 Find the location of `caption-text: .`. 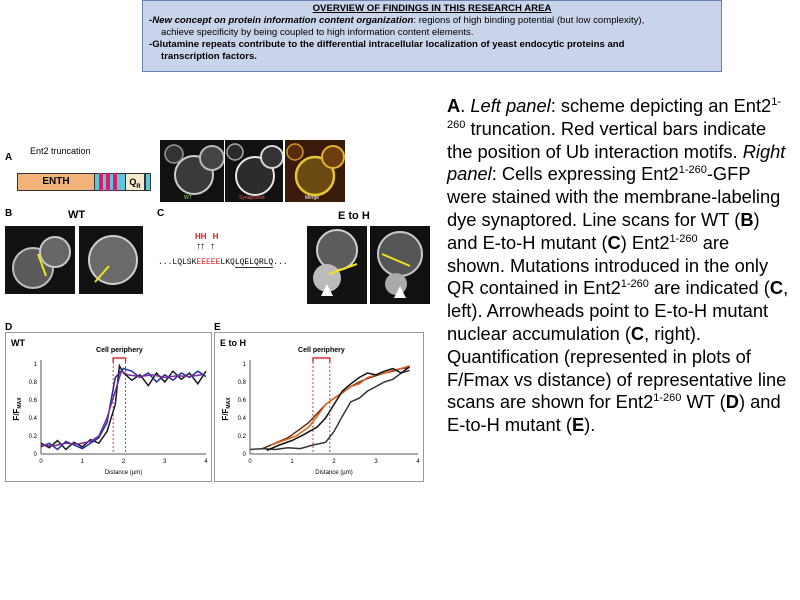

caption-text: . is located at coordinates (465, 105).